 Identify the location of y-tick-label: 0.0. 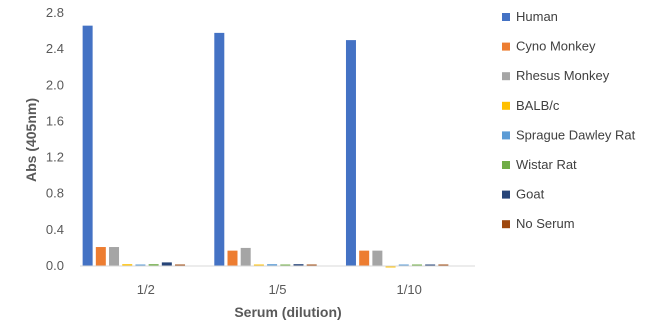
(55, 265).